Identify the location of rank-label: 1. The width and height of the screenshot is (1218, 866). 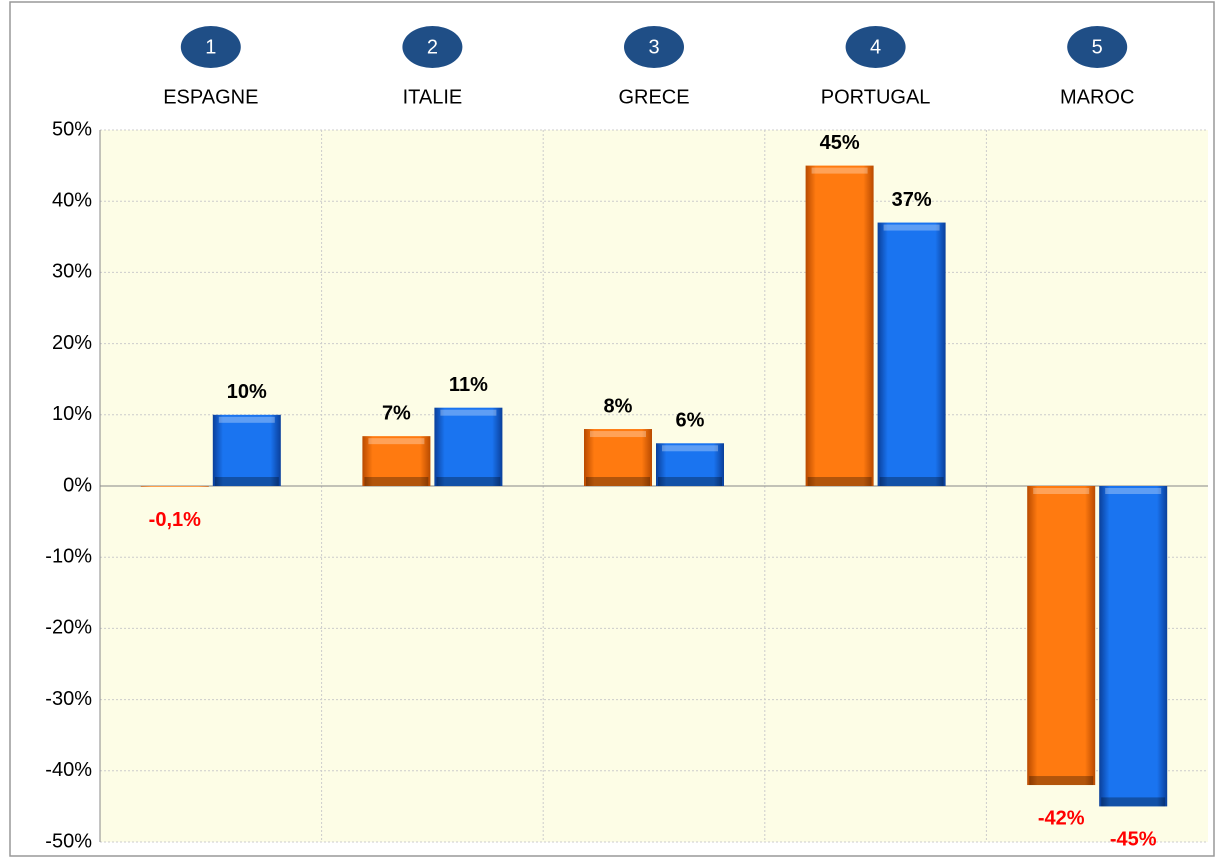
(210, 47).